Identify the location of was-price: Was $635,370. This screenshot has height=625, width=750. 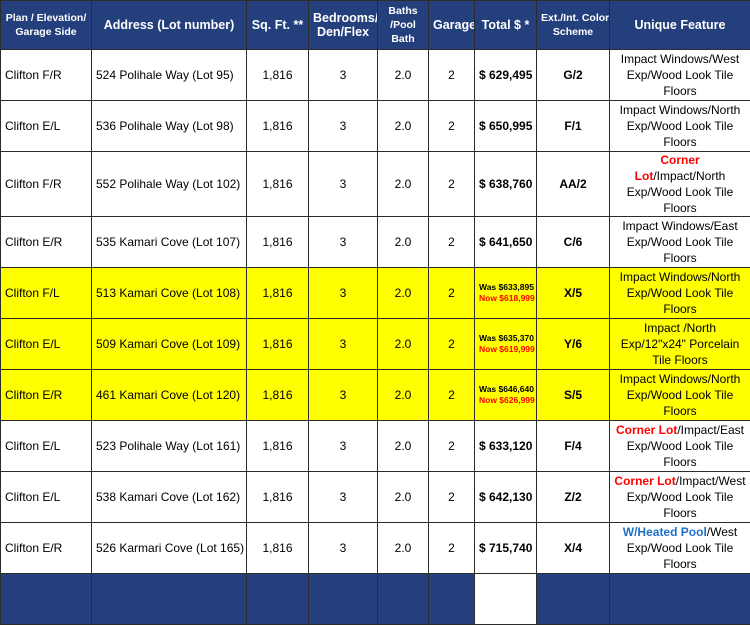
(505, 338).